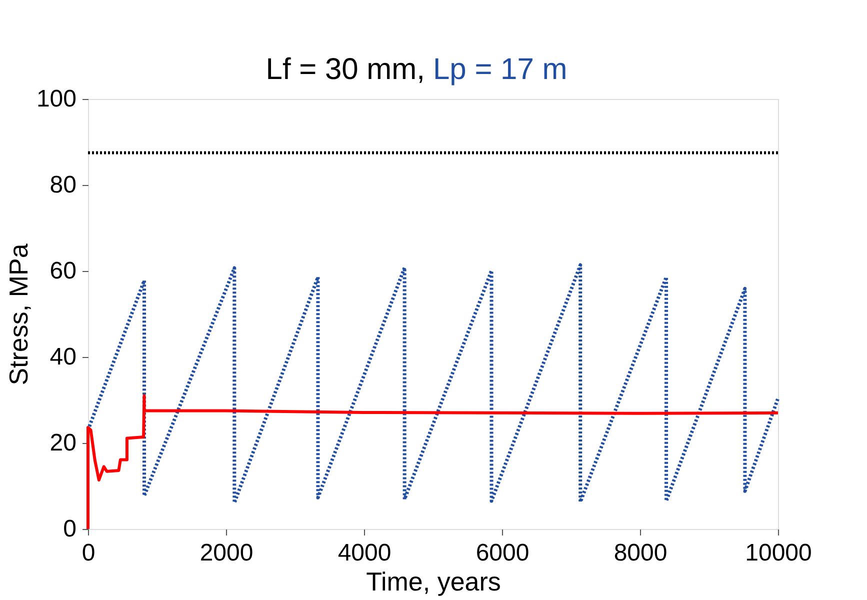  I want to click on x-tick-label: 6000, so click(503, 553).